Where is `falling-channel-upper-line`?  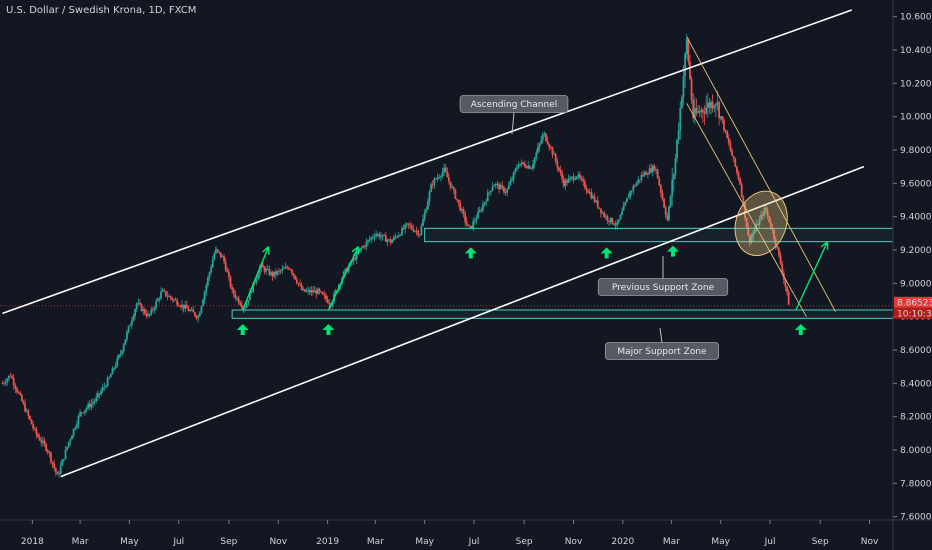
falling-channel-upper-line is located at coordinates (761, 174).